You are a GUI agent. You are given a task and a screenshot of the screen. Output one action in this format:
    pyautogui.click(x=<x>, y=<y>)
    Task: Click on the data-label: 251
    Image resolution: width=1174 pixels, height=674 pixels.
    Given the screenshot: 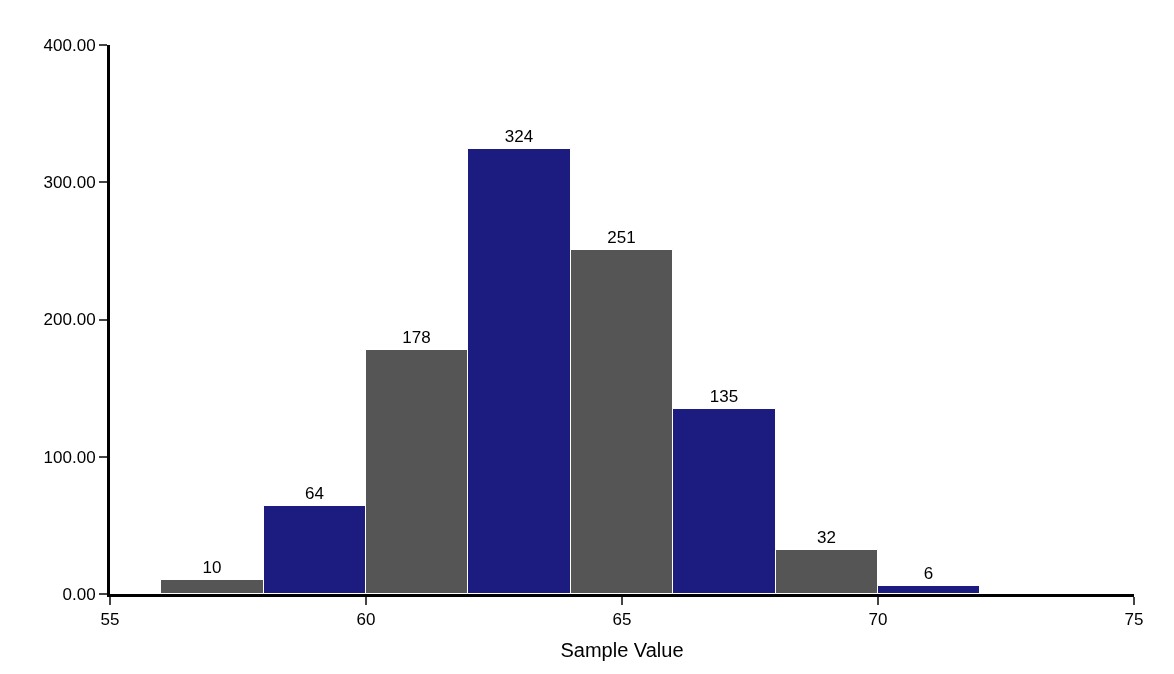 What is the action you would take?
    pyautogui.click(x=621, y=237)
    